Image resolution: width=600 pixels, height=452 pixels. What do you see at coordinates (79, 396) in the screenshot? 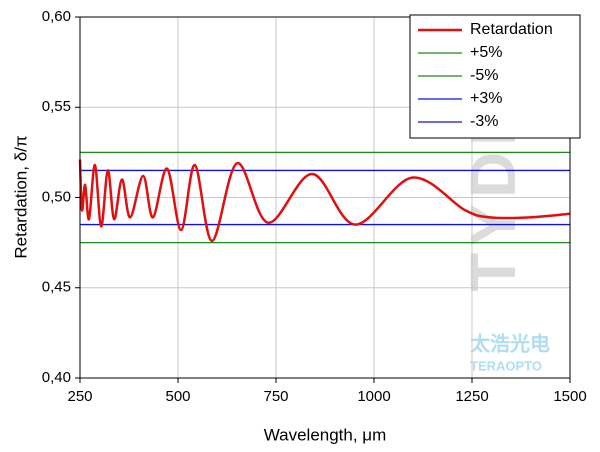
I see `x-tick-label: 250` at bounding box center [79, 396].